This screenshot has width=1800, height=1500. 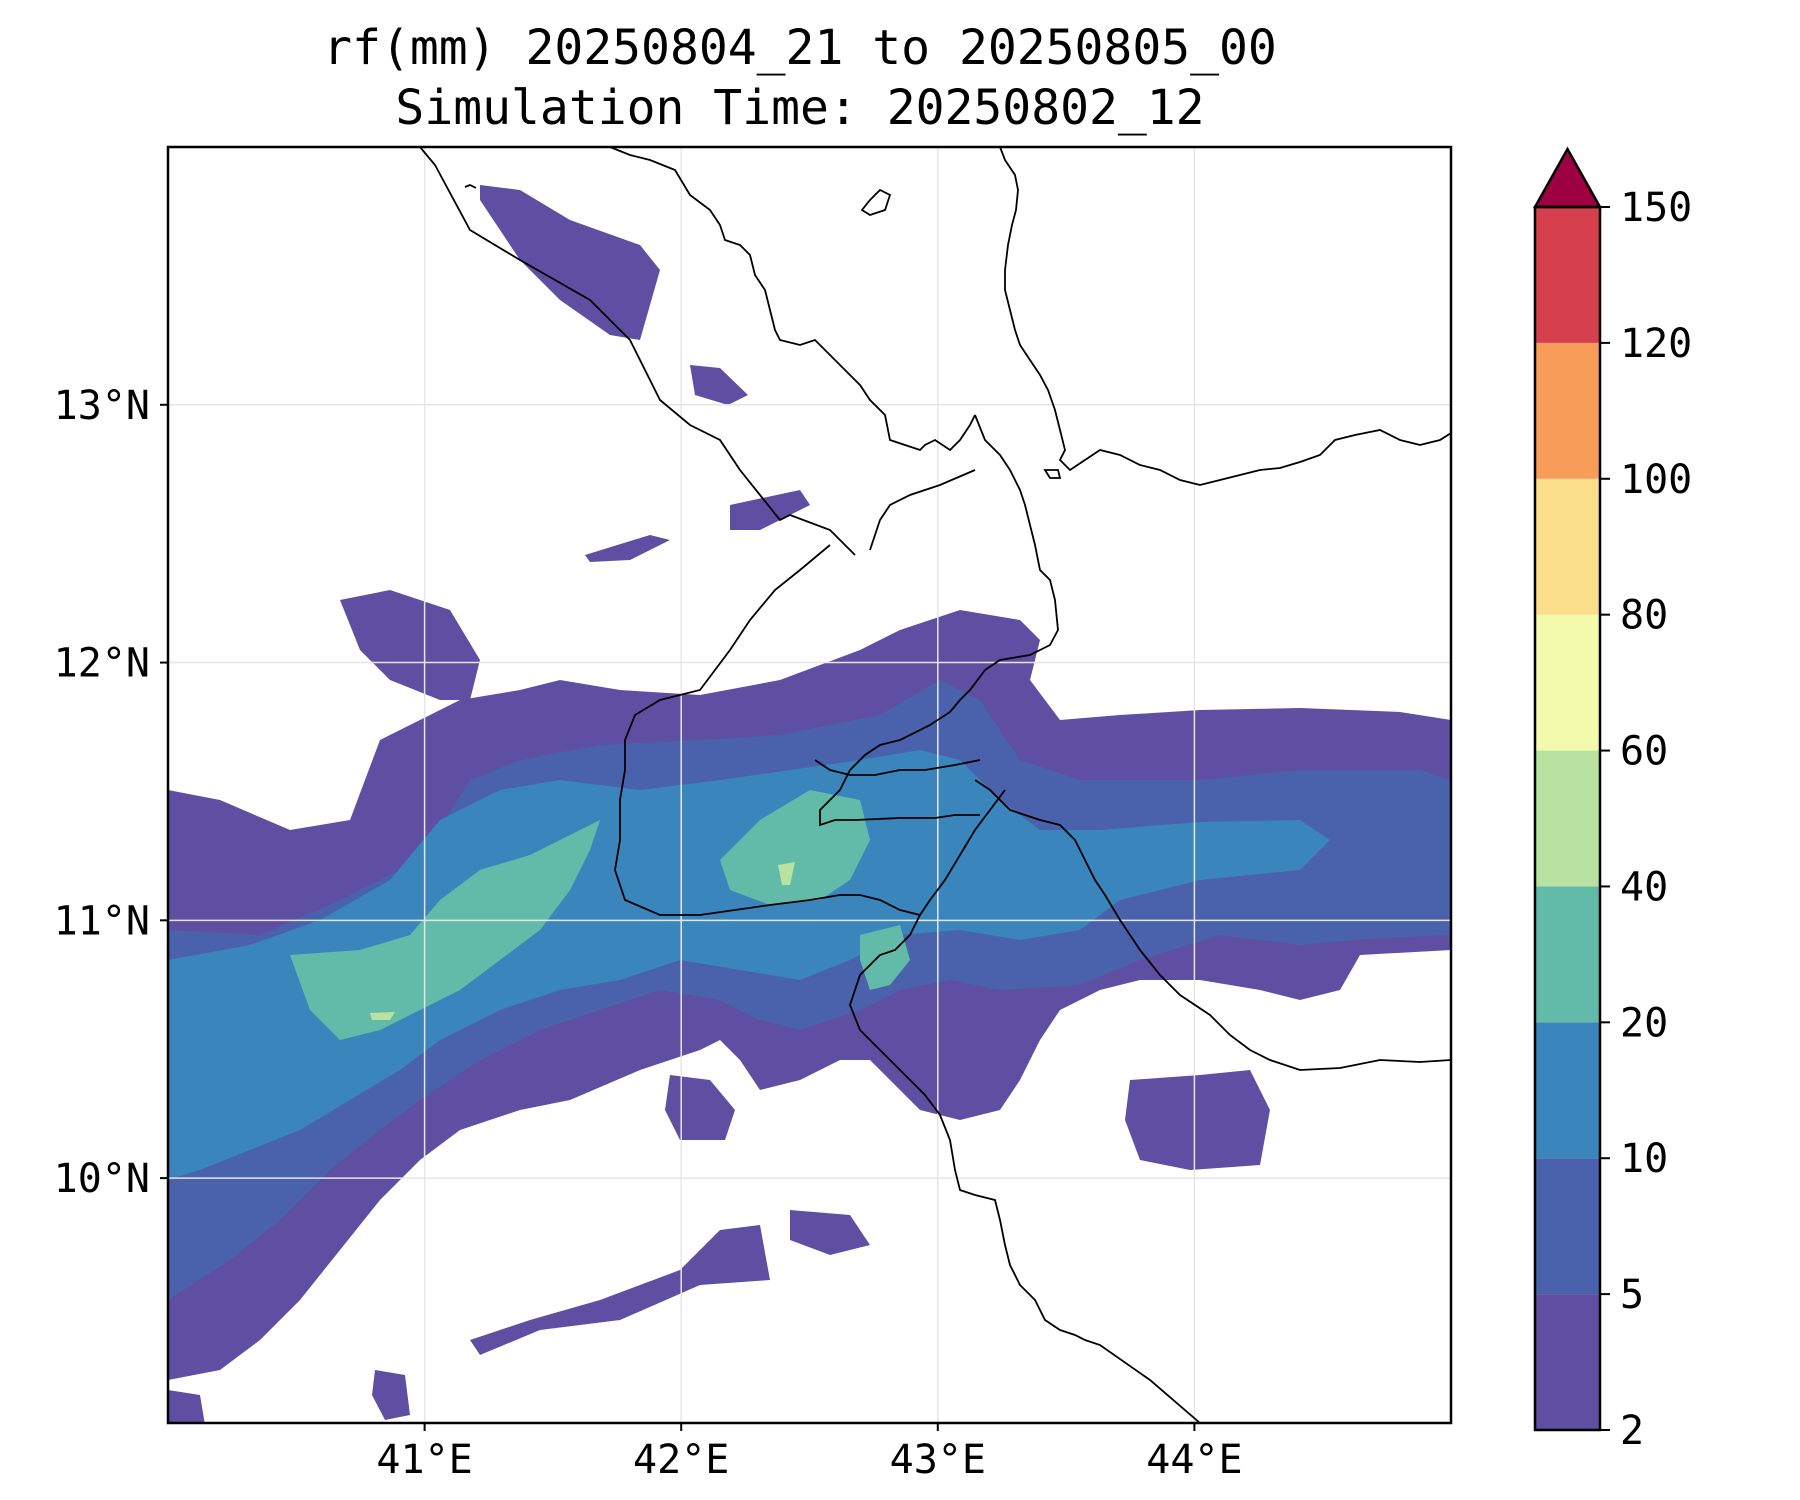 I want to click on eritrea-djibouti-border, so click(x=922, y=510).